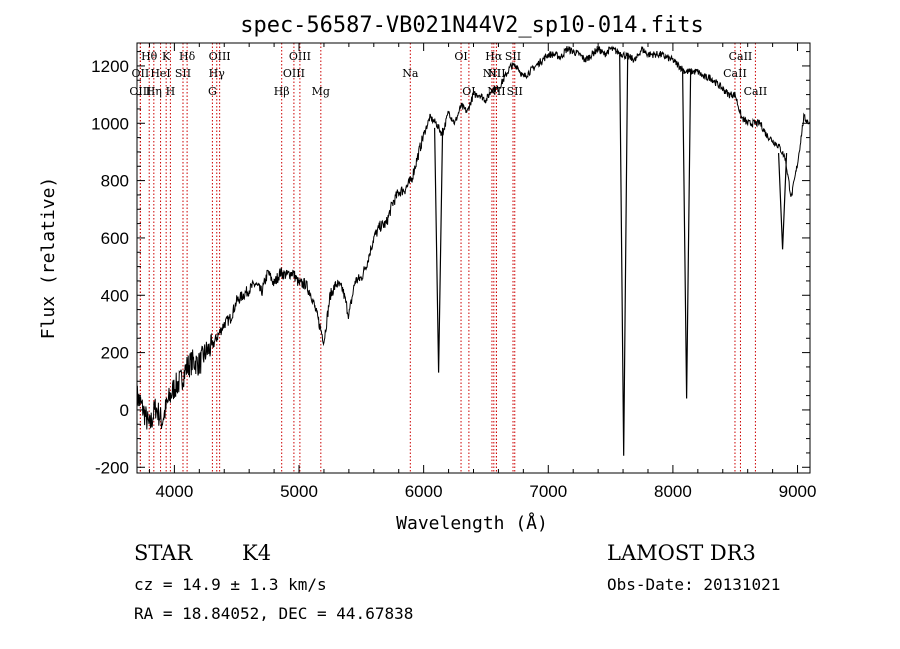 The height and width of the screenshot is (649, 900). I want to click on line-label: Hη, so click(154, 91).